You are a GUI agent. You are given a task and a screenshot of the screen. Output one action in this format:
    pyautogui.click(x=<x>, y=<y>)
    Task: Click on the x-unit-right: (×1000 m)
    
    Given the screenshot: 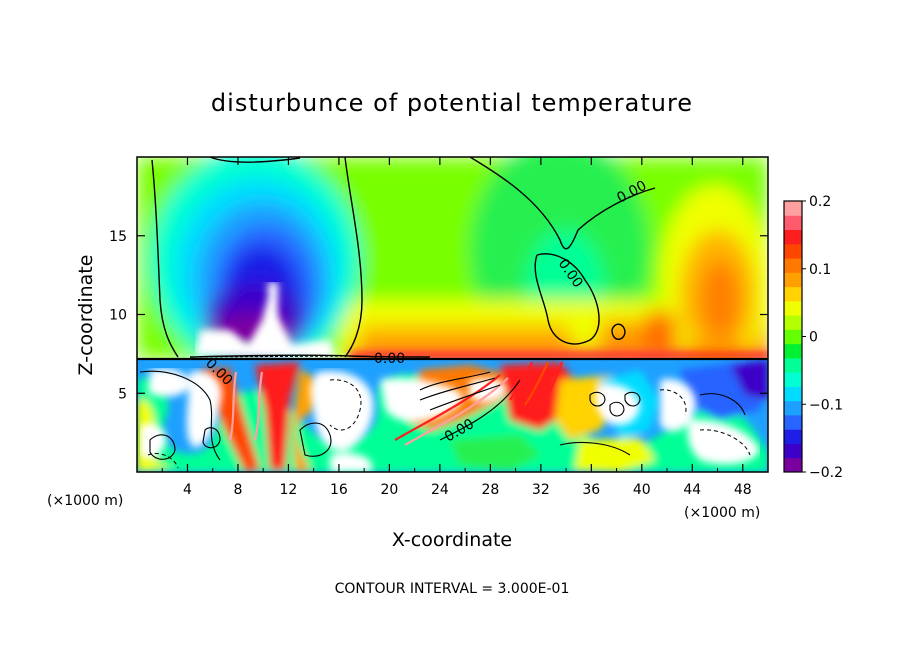 What is the action you would take?
    pyautogui.click(x=722, y=513)
    